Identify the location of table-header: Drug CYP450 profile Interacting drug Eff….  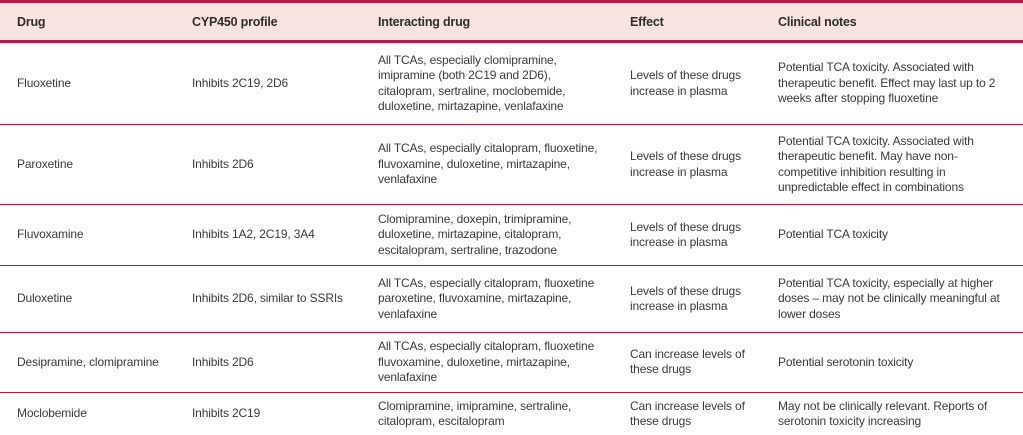
(511, 21).